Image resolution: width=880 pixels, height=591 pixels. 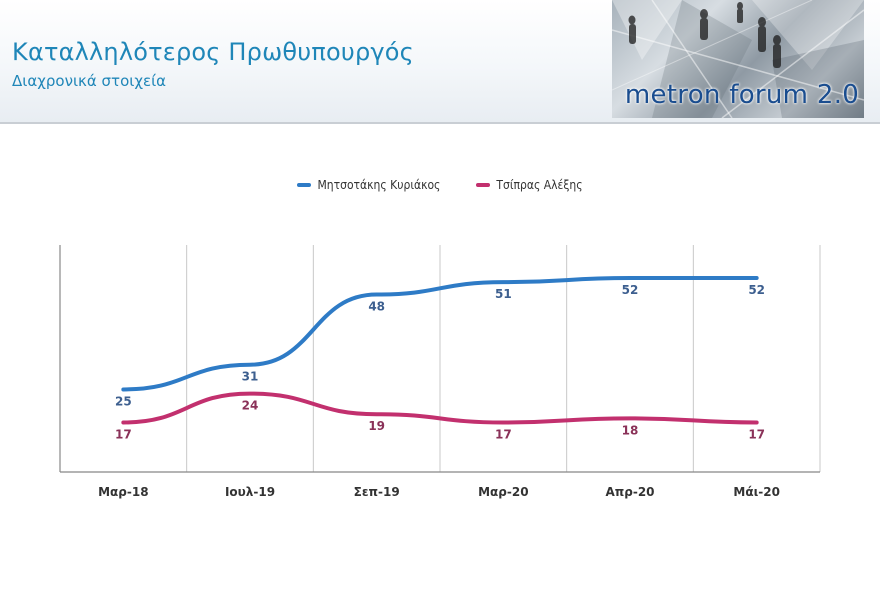 I want to click on x-tick-label: Σεπ-19, so click(x=377, y=492).